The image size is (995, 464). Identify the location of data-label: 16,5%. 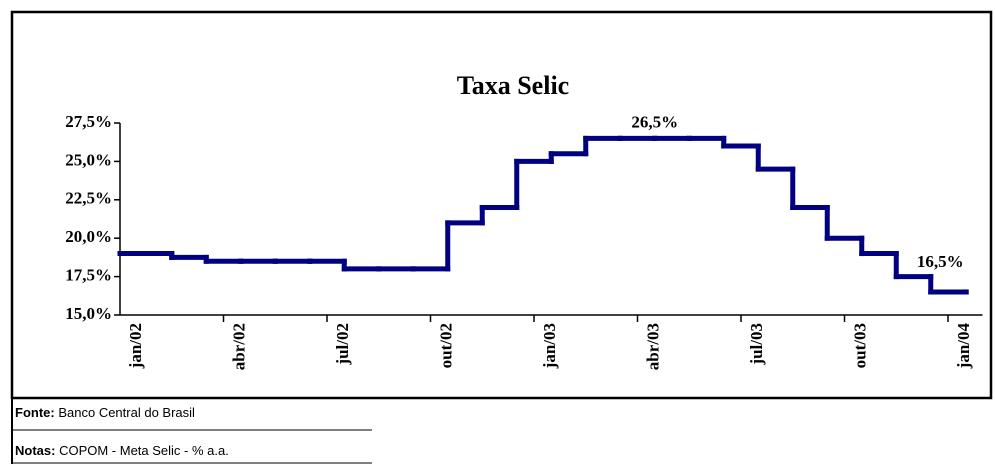
(940, 261).